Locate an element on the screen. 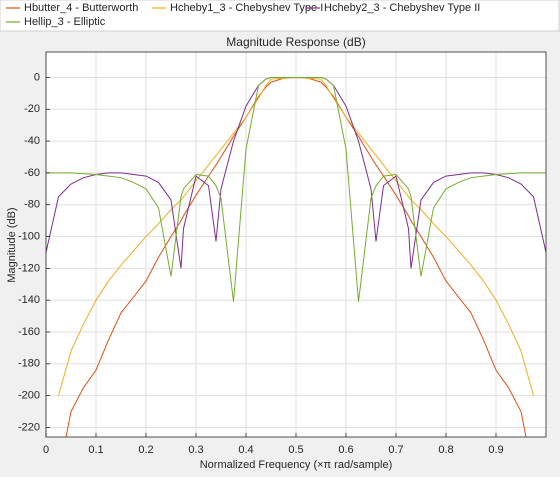 This screenshot has width=560, height=477. x-tick-label: 0.5 is located at coordinates (295, 450).